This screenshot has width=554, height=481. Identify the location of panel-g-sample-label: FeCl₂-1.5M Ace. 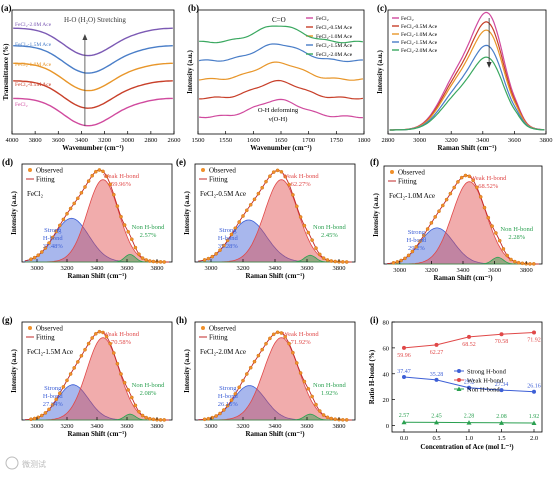
(50, 352).